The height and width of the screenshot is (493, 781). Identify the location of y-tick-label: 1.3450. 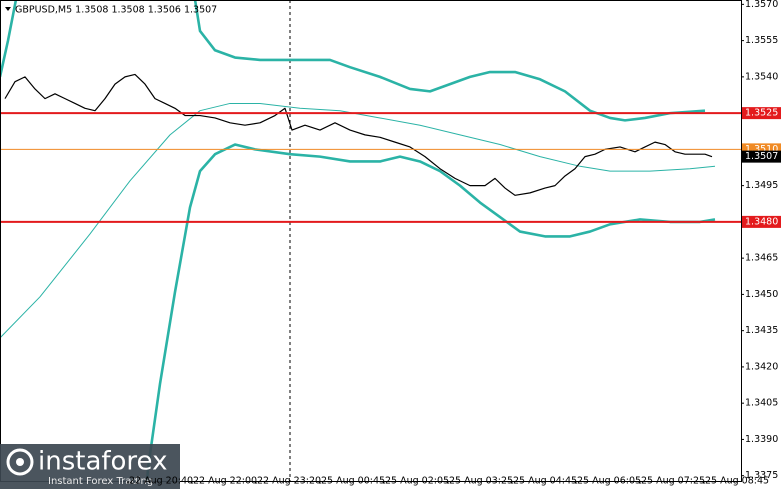
(761, 294).